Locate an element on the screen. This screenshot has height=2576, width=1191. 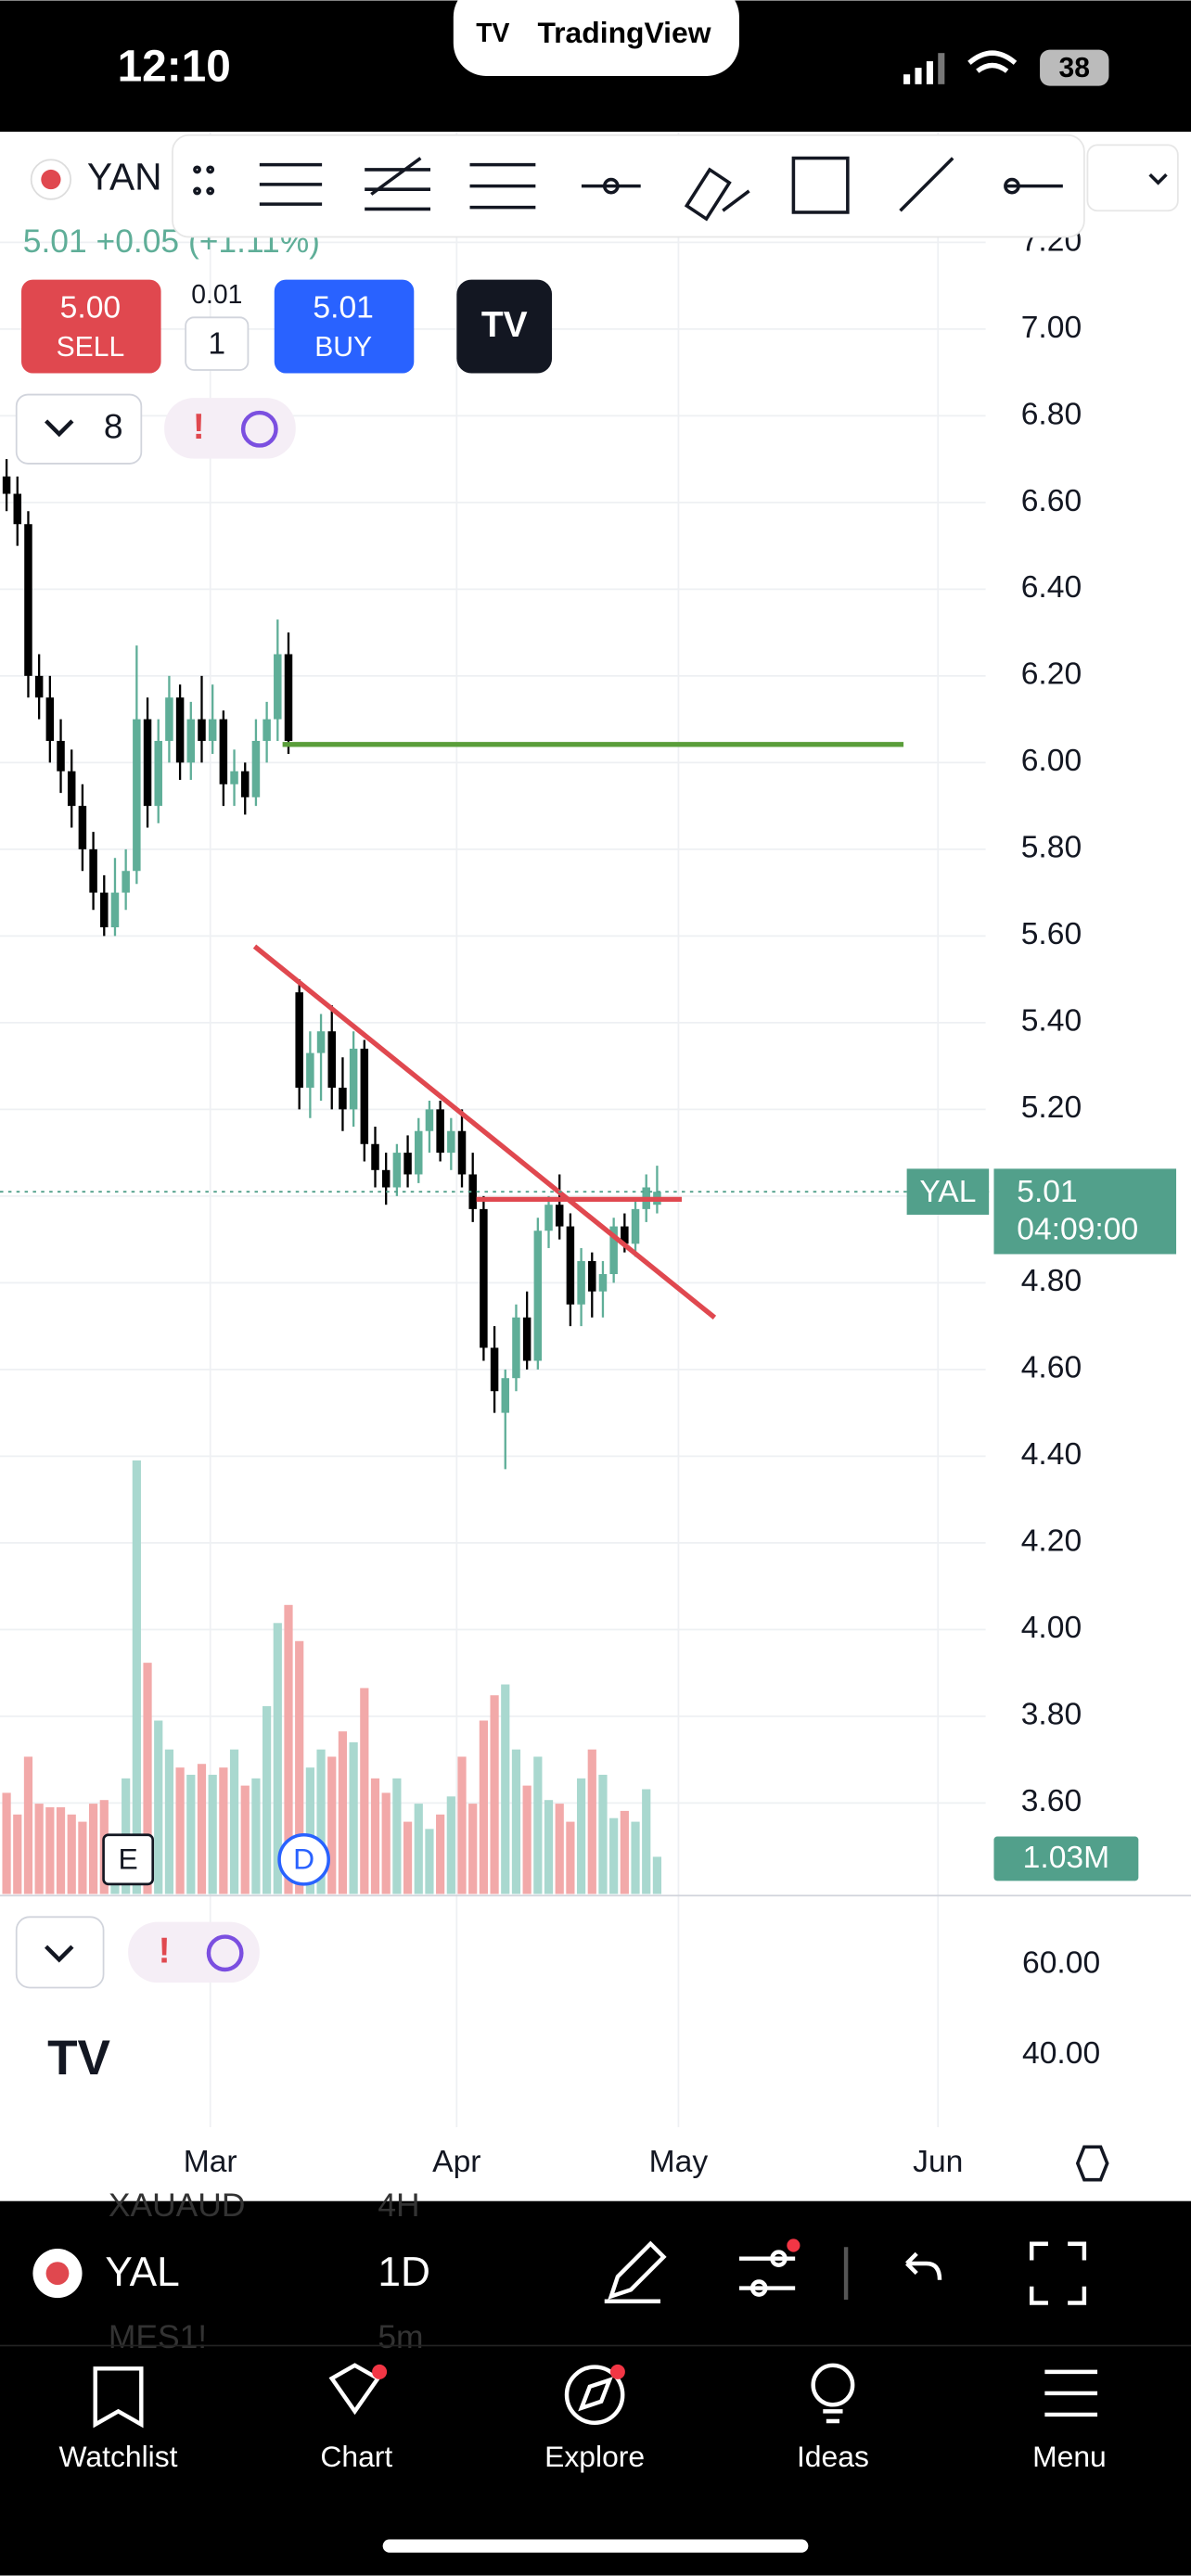
y-tick-label: 4.80 is located at coordinates (1051, 1281).